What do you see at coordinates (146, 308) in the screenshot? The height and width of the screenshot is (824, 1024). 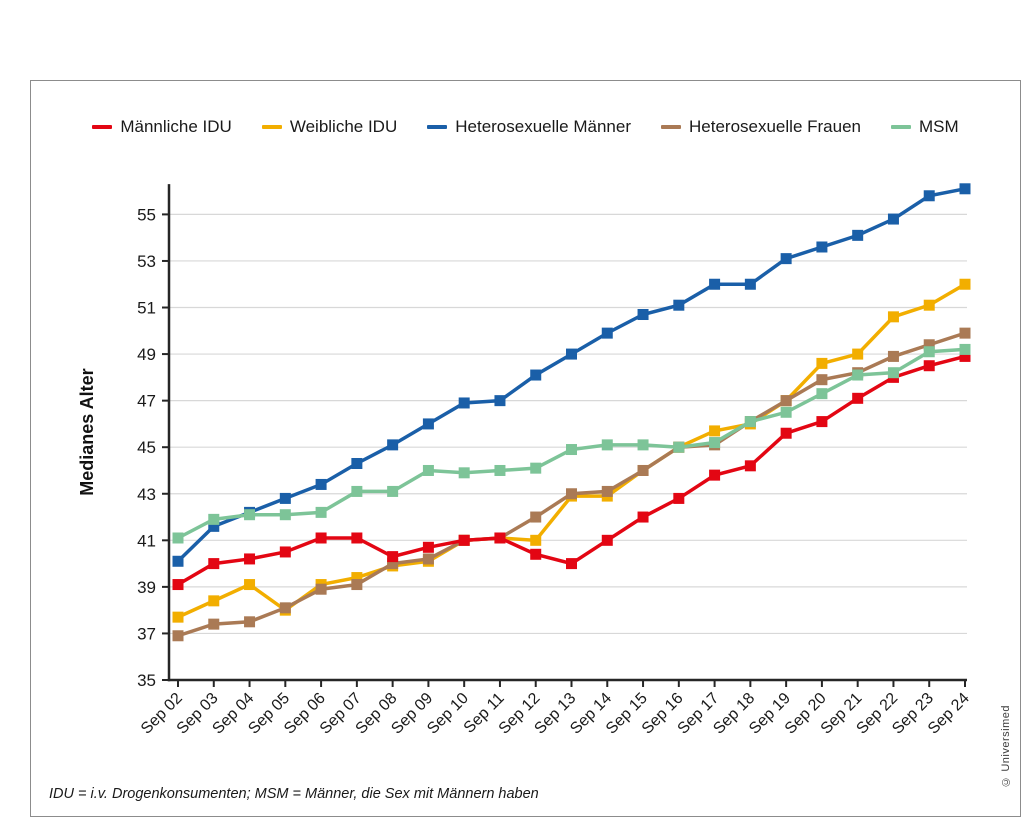 I see `svg-text: 51` at bounding box center [146, 308].